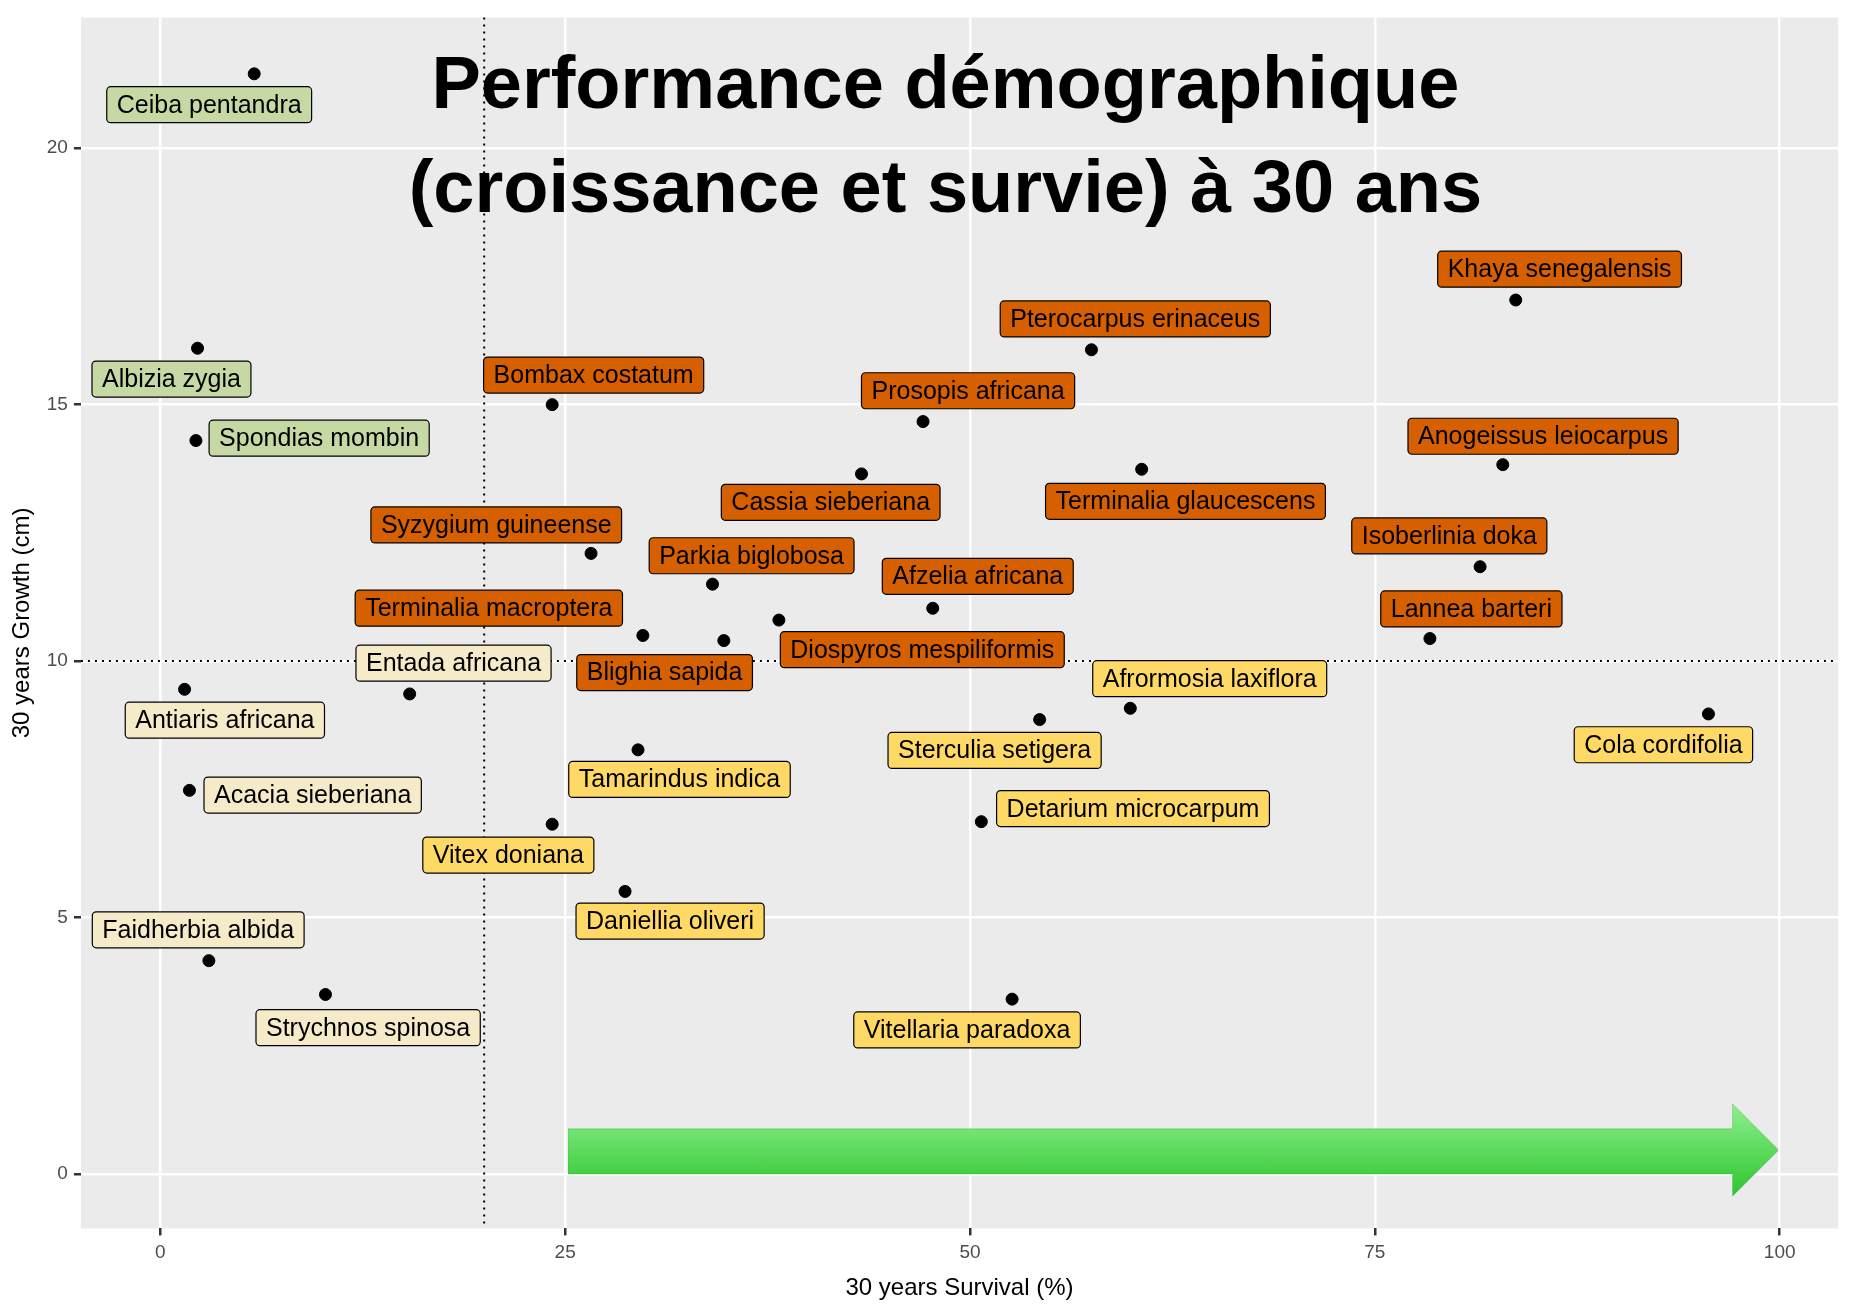  Describe the element at coordinates (57, 660) in the screenshot. I see `y-tick-label: 10` at that location.